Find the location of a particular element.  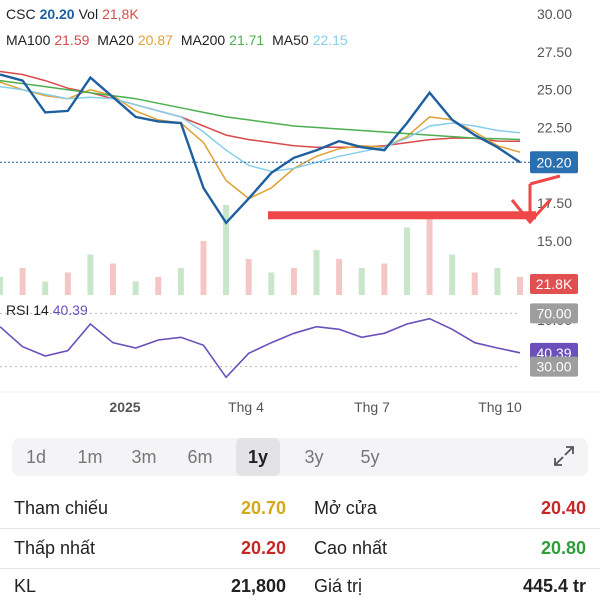

timeframe-tabs: 1d 1m 3m 6m 1y 3y 5y is located at coordinates (300, 457).